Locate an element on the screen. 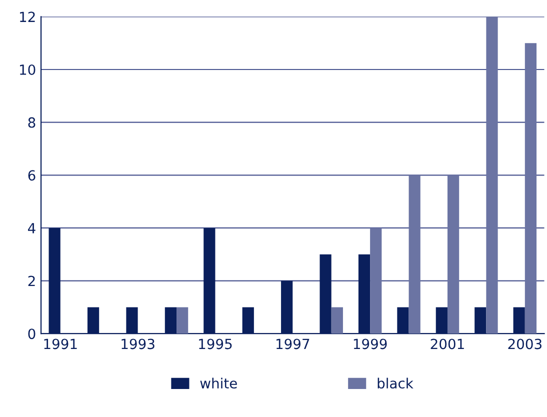  x-tick-label: 1999 is located at coordinates (370, 344).